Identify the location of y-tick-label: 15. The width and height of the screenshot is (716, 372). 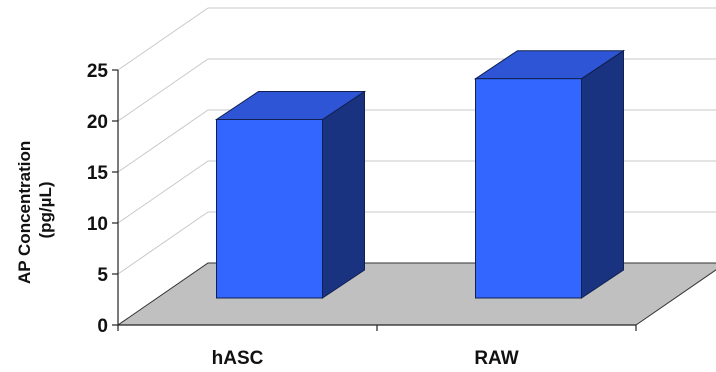
(98, 173).